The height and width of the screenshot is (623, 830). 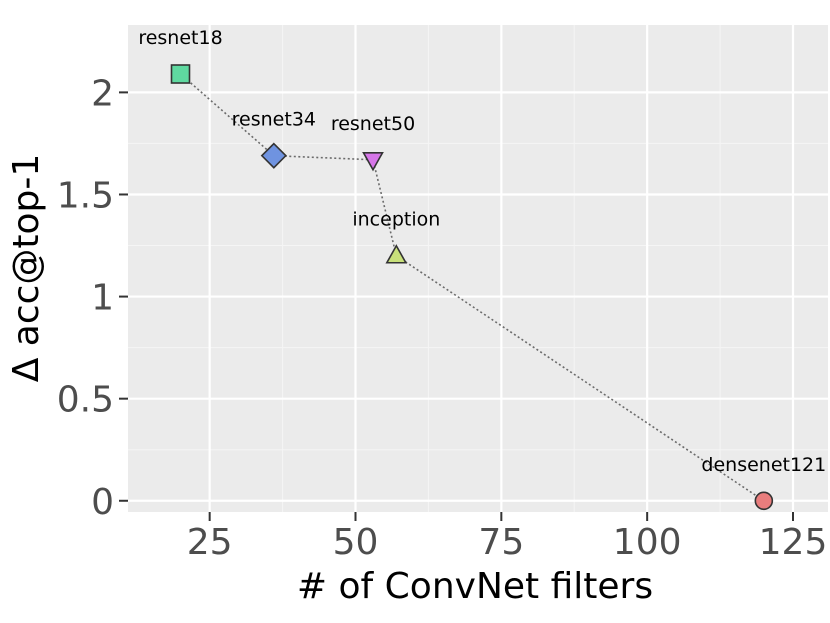 What do you see at coordinates (180, 38) in the screenshot?
I see `point-label-resnet18: resnet18` at bounding box center [180, 38].